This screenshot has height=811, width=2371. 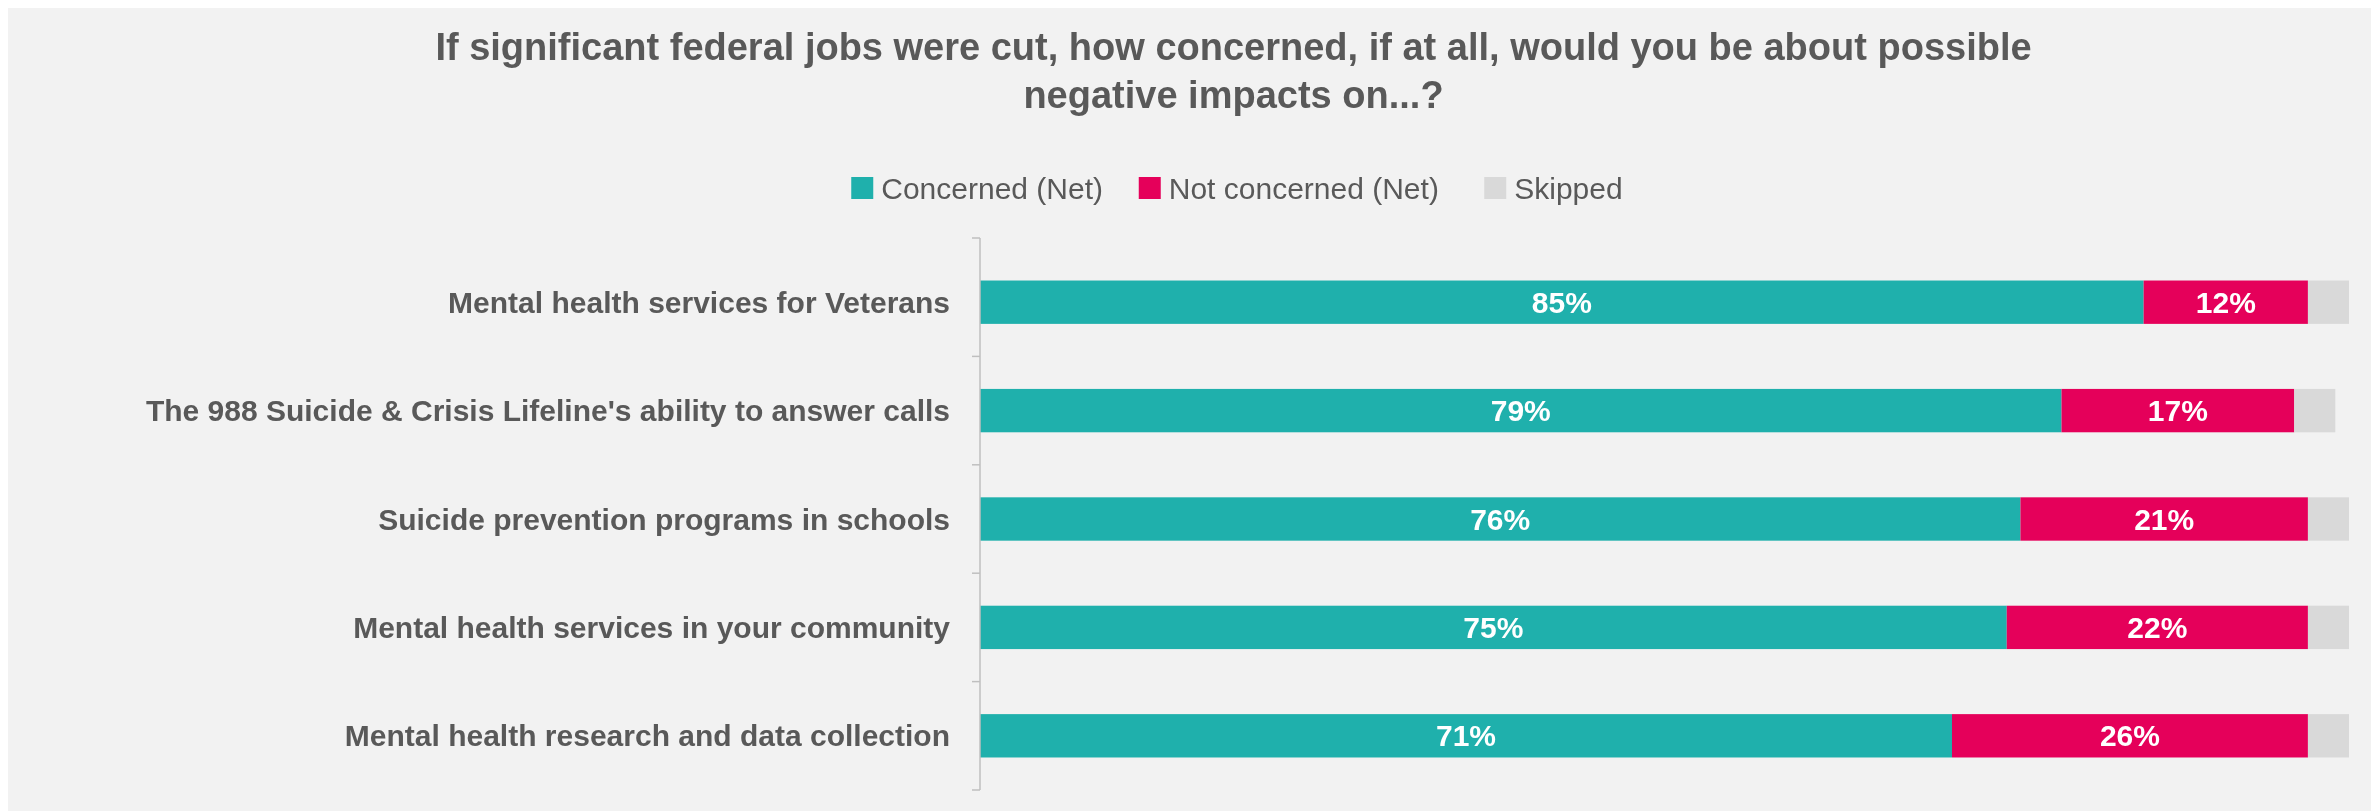 I want to click on y-tick-label: The 988 Suicide & Crisis Lifeline's ability to answer calls, so click(x=547, y=411).